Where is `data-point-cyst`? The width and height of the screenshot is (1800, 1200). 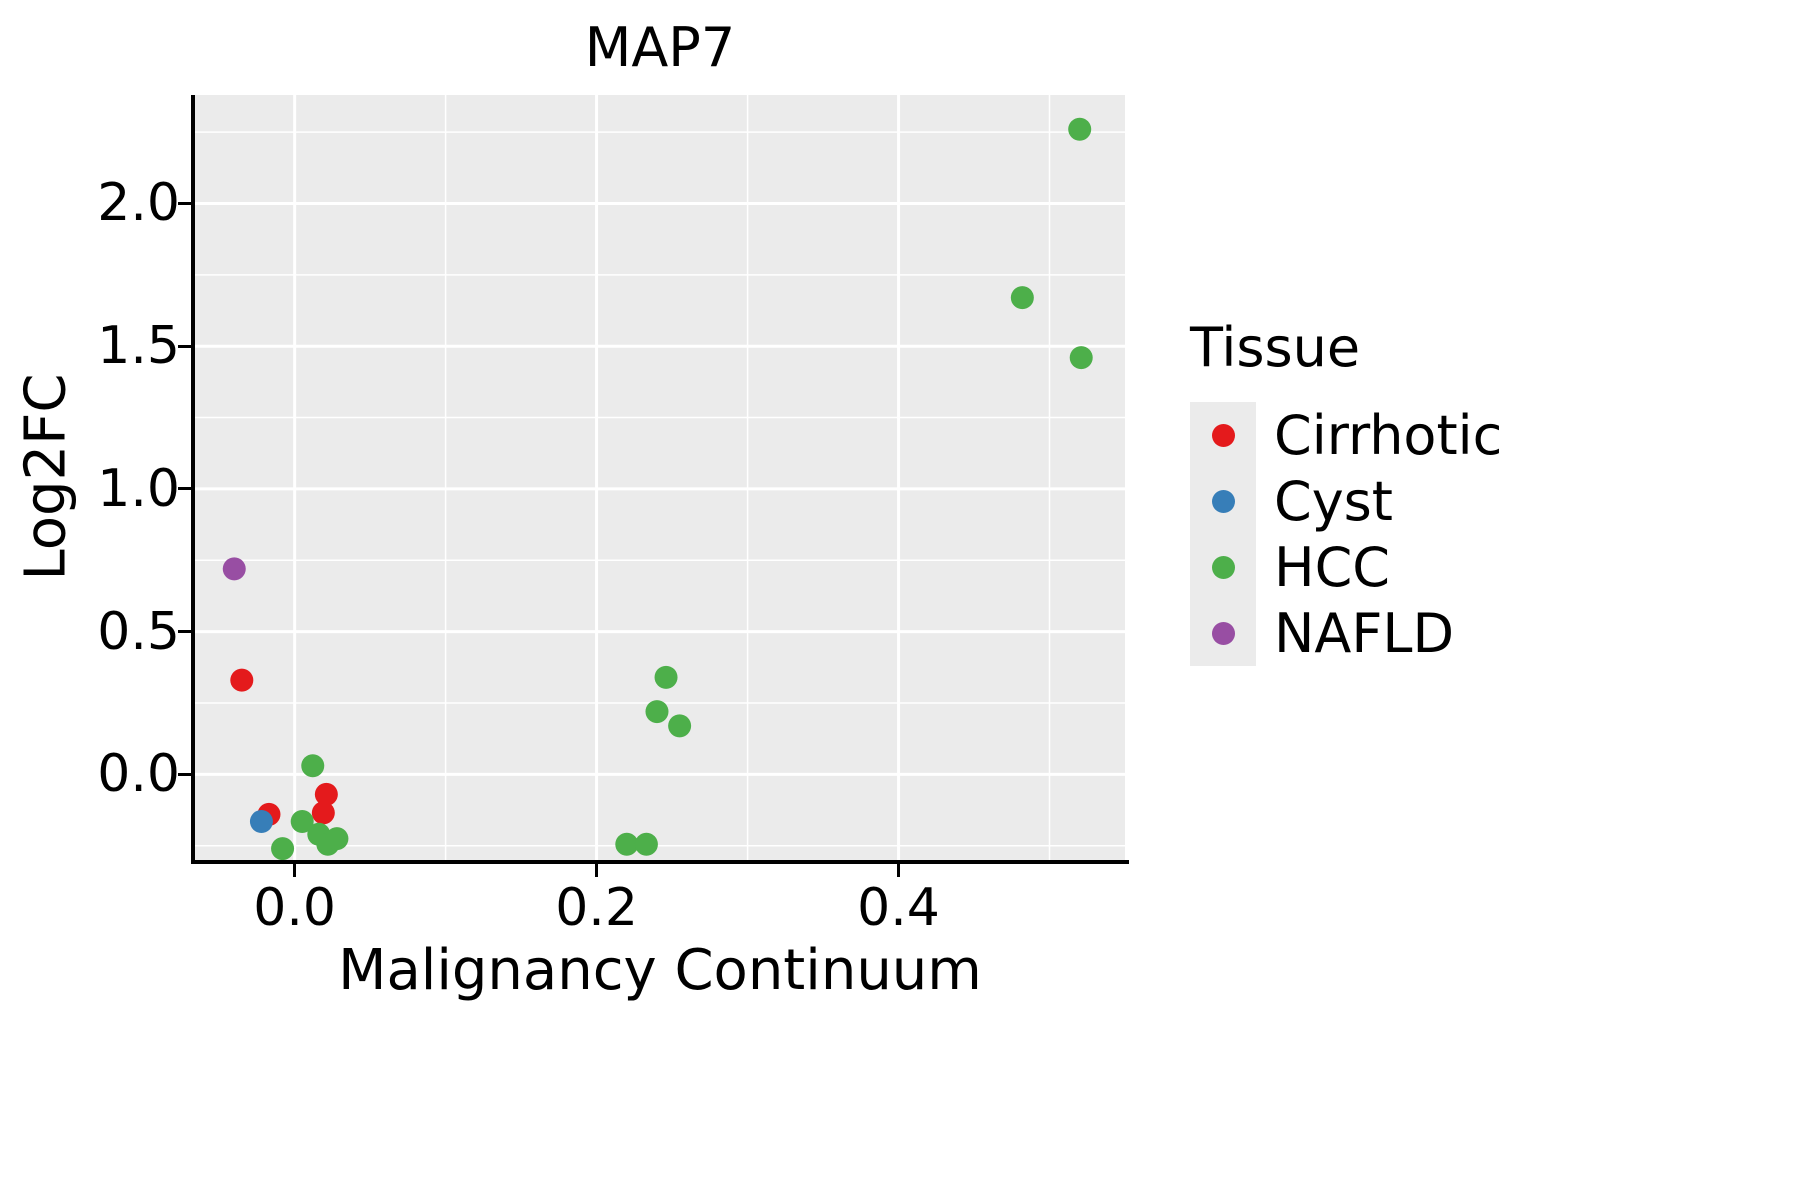 data-point-cyst is located at coordinates (261, 821).